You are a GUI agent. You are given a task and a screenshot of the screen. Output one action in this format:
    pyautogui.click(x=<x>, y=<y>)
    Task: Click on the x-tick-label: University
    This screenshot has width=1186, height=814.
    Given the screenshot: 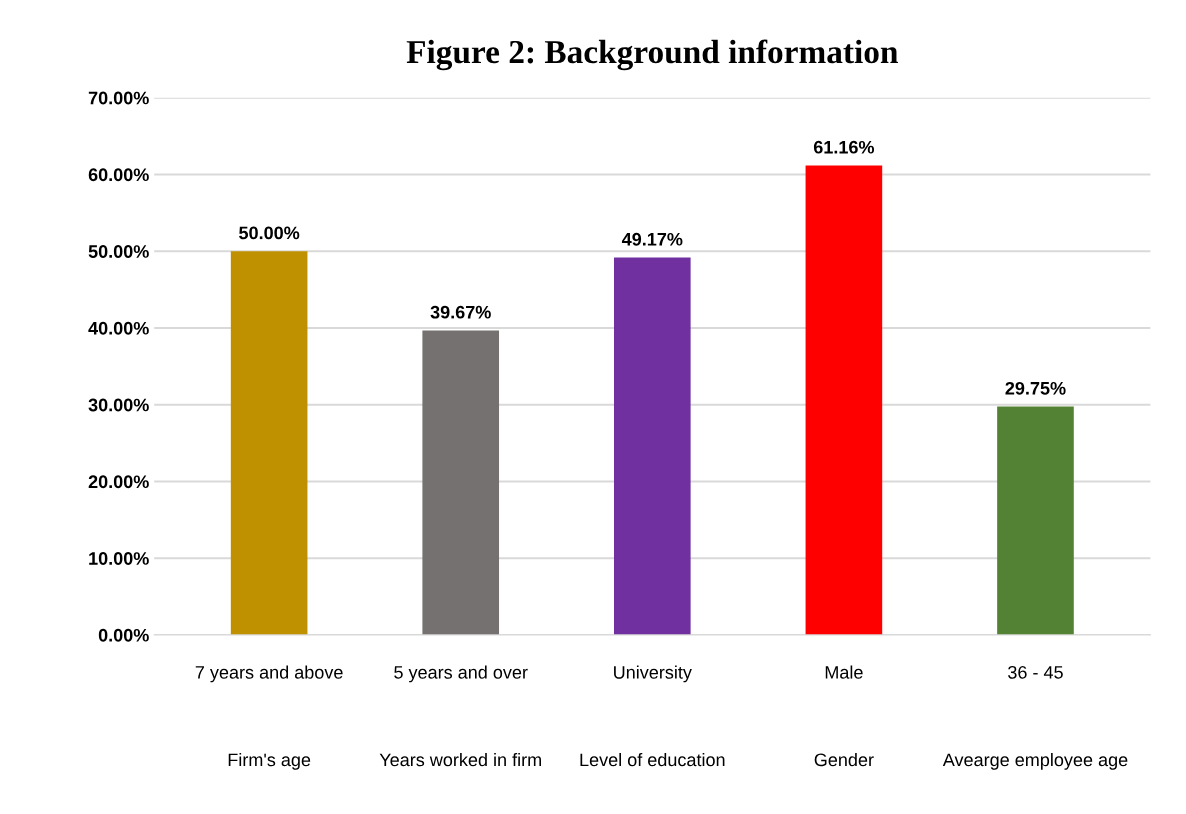 What is the action you would take?
    pyautogui.click(x=653, y=674)
    